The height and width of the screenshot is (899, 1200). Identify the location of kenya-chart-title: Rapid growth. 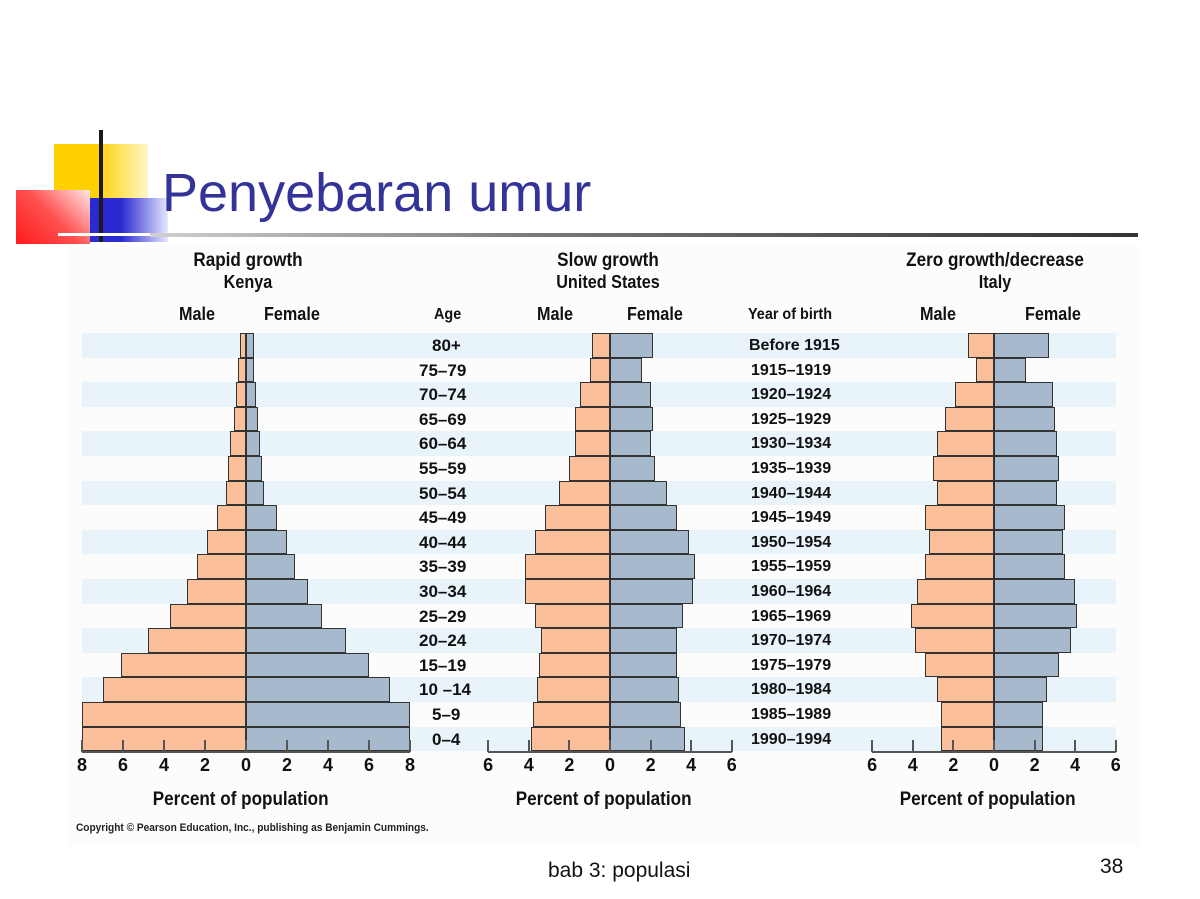
(248, 260).